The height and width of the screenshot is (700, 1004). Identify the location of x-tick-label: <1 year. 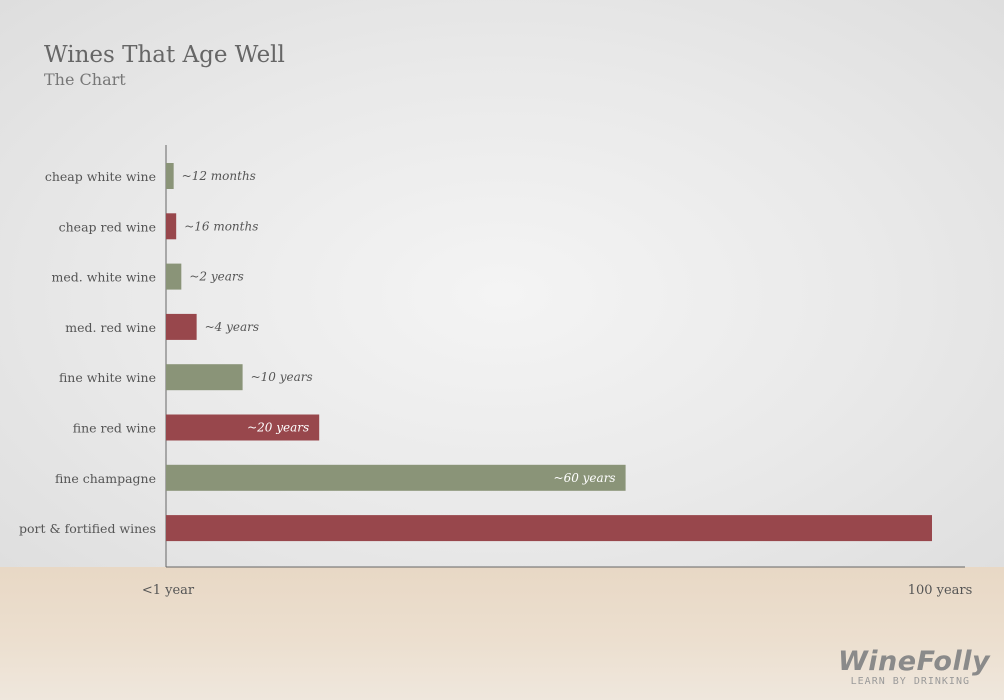
(168, 590).